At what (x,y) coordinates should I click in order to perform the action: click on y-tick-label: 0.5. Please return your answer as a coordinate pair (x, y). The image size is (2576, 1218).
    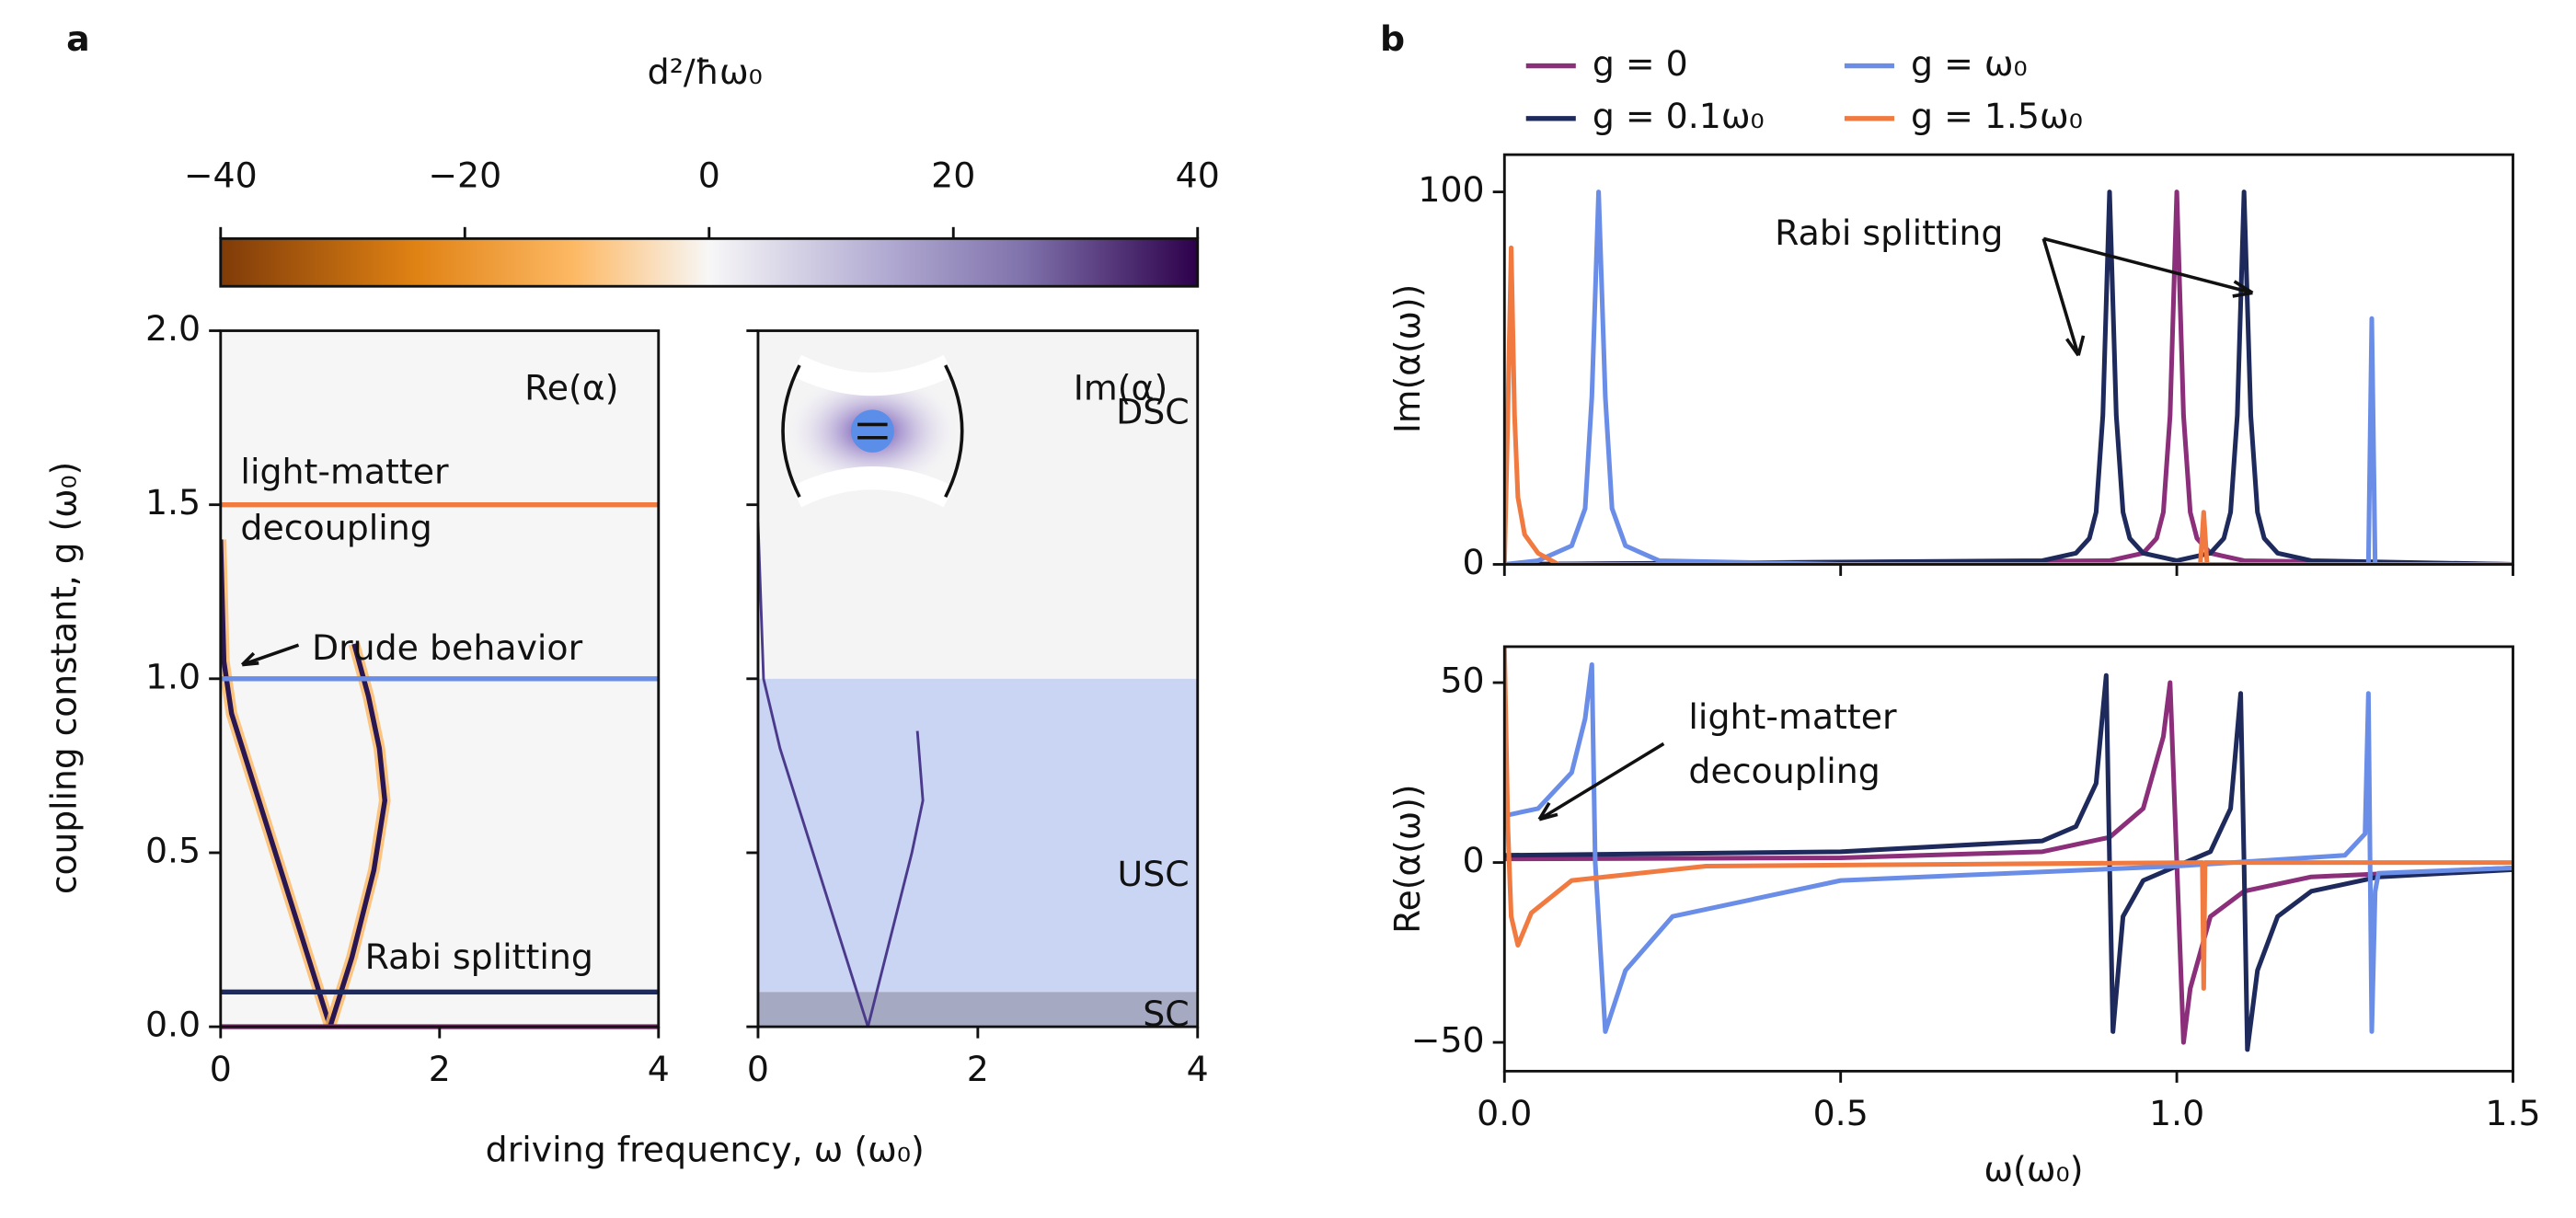
    Looking at the image, I should click on (173, 851).